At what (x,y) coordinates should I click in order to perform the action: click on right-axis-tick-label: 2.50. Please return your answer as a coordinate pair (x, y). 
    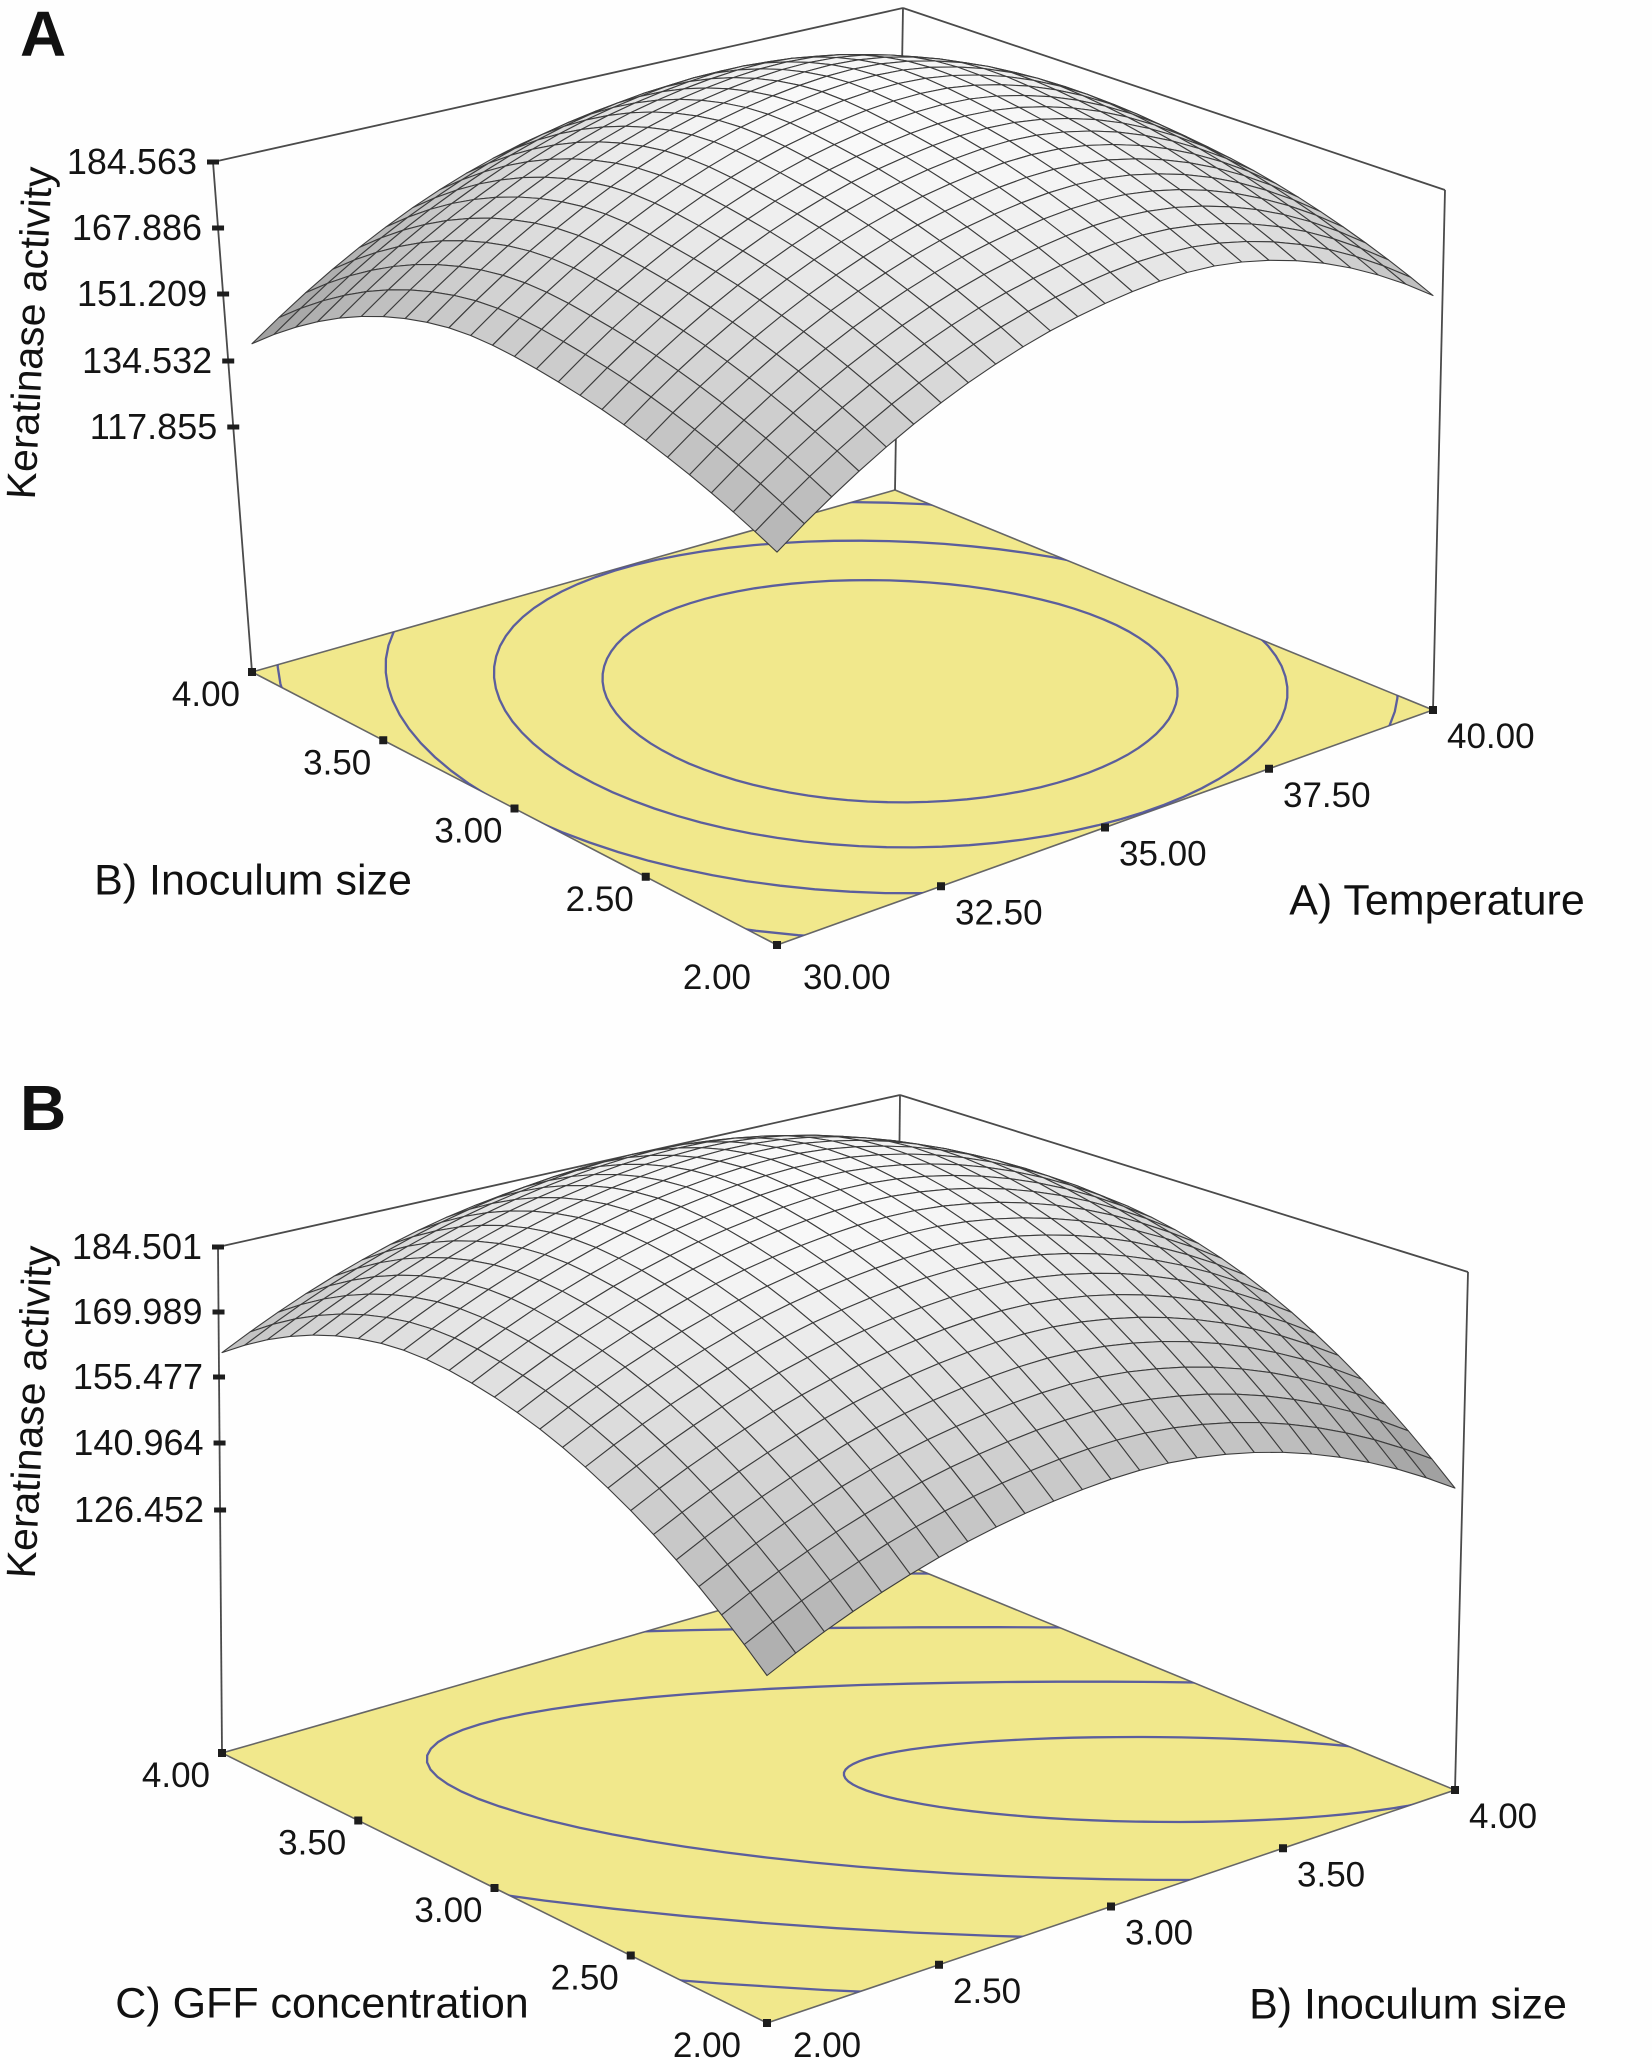
    Looking at the image, I should click on (987, 1991).